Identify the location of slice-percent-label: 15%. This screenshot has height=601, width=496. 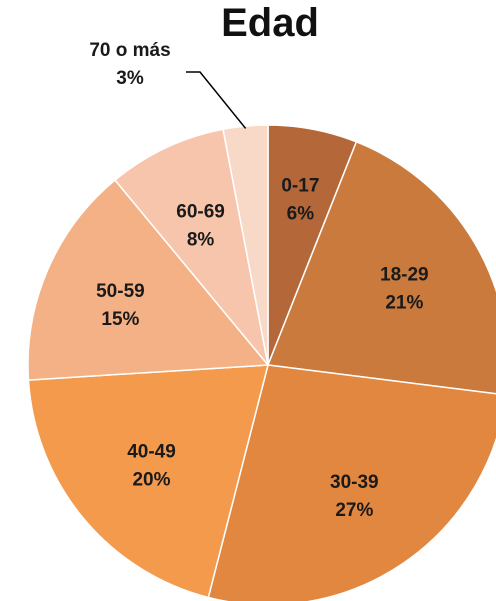
(120, 319).